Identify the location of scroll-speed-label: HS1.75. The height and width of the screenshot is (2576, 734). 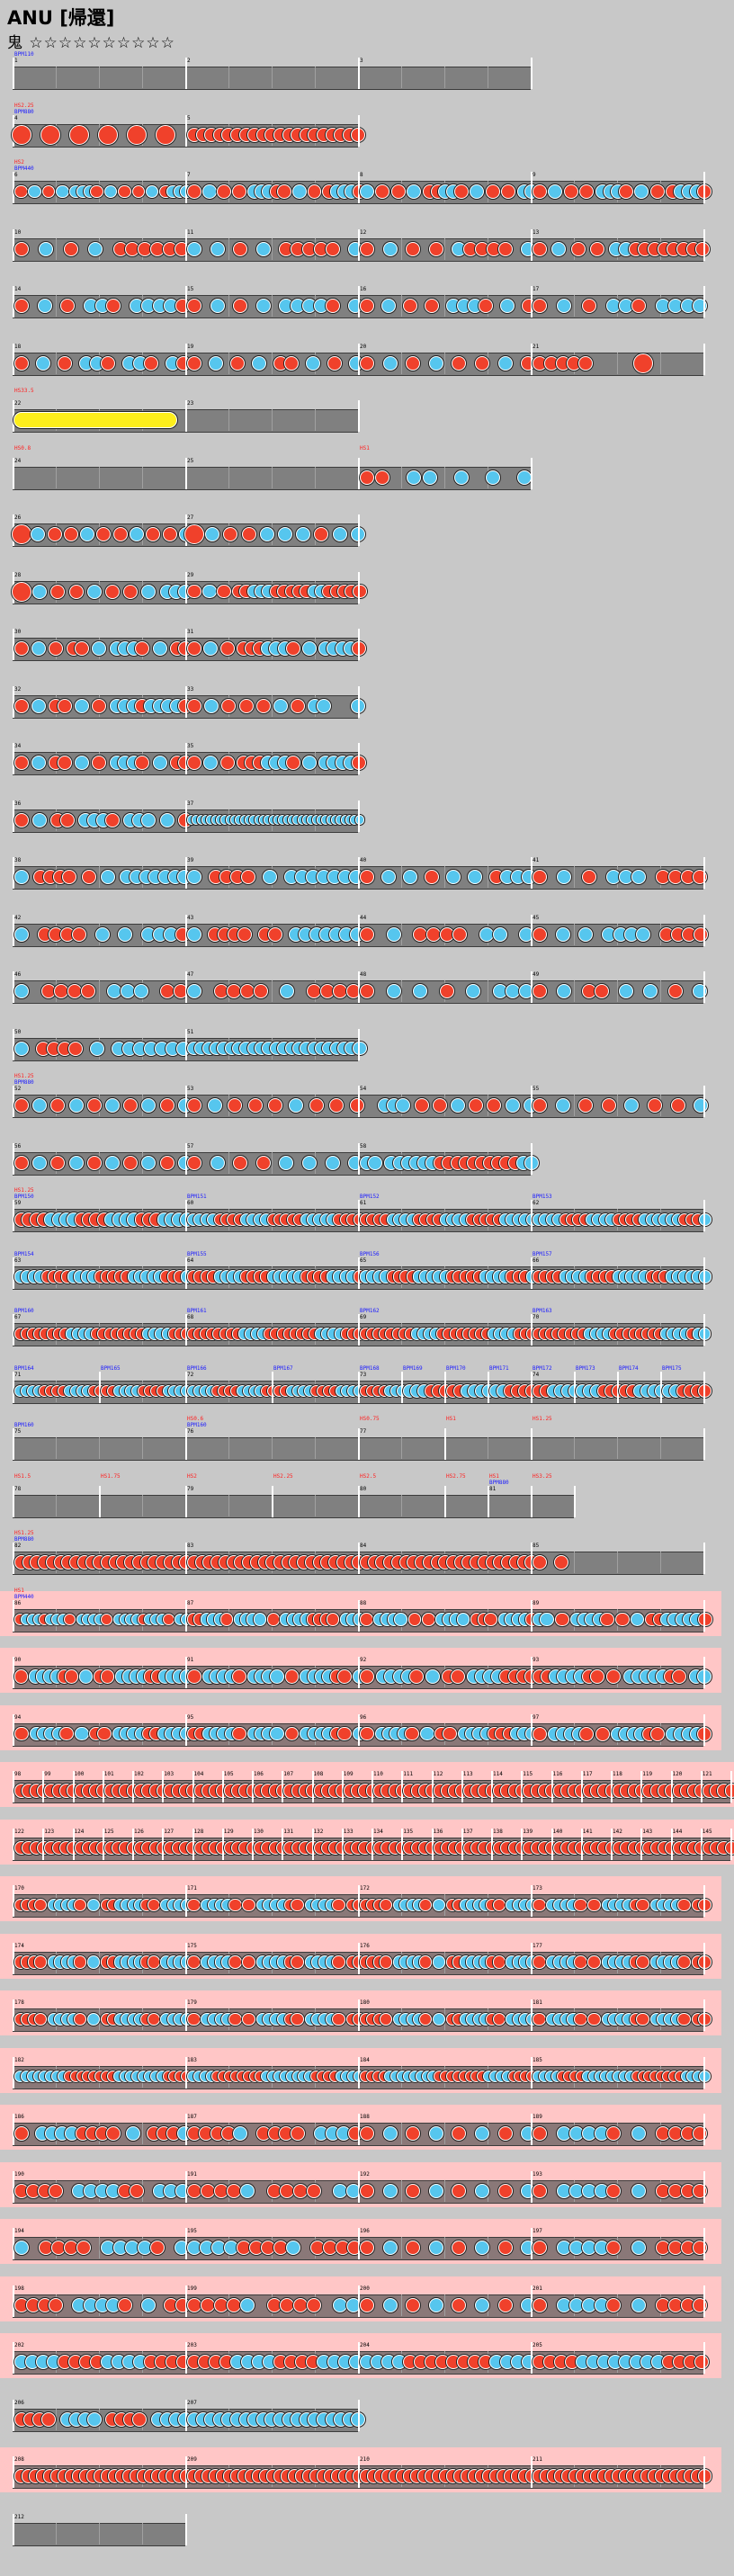
(111, 1476).